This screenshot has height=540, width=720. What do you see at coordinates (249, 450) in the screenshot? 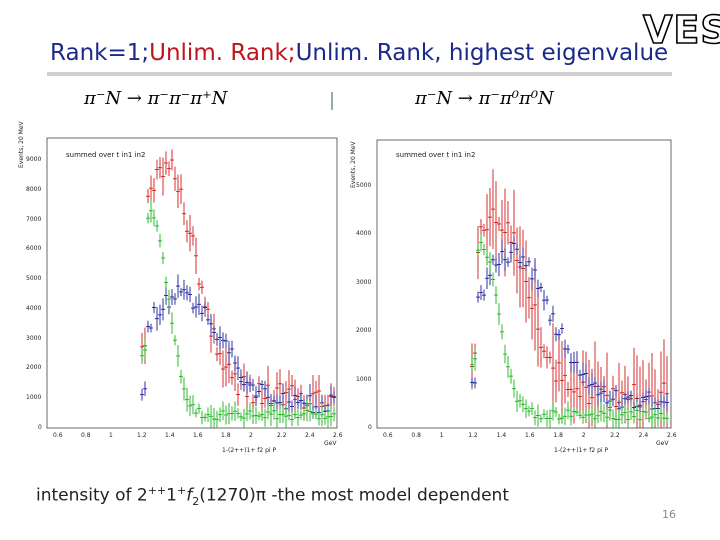
I see `plot-left-xlabel: 1-(2++)1+ f2 pi P` at bounding box center [249, 450].